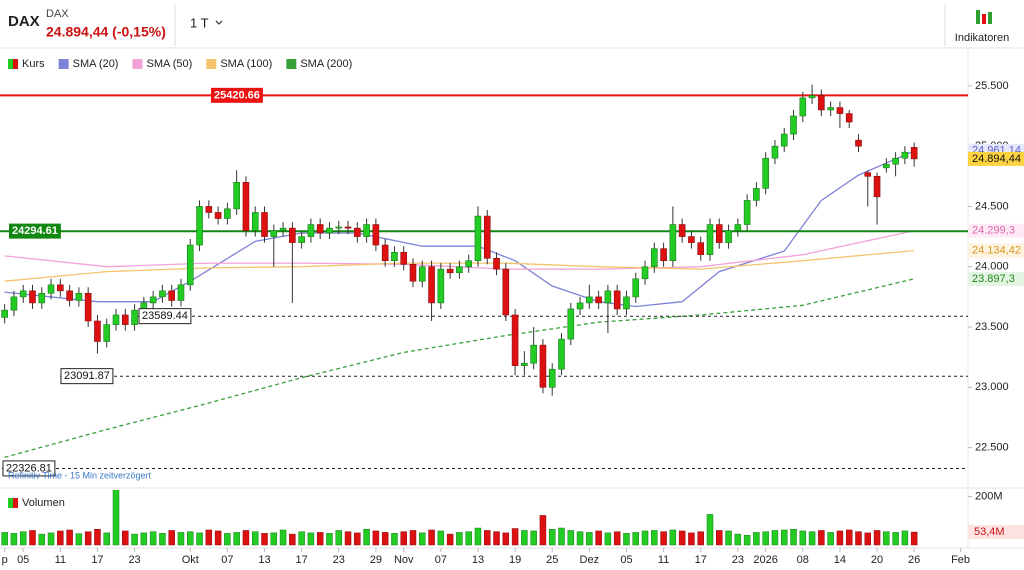  I want to click on y-tick-label: 22.500, so click(992, 448).